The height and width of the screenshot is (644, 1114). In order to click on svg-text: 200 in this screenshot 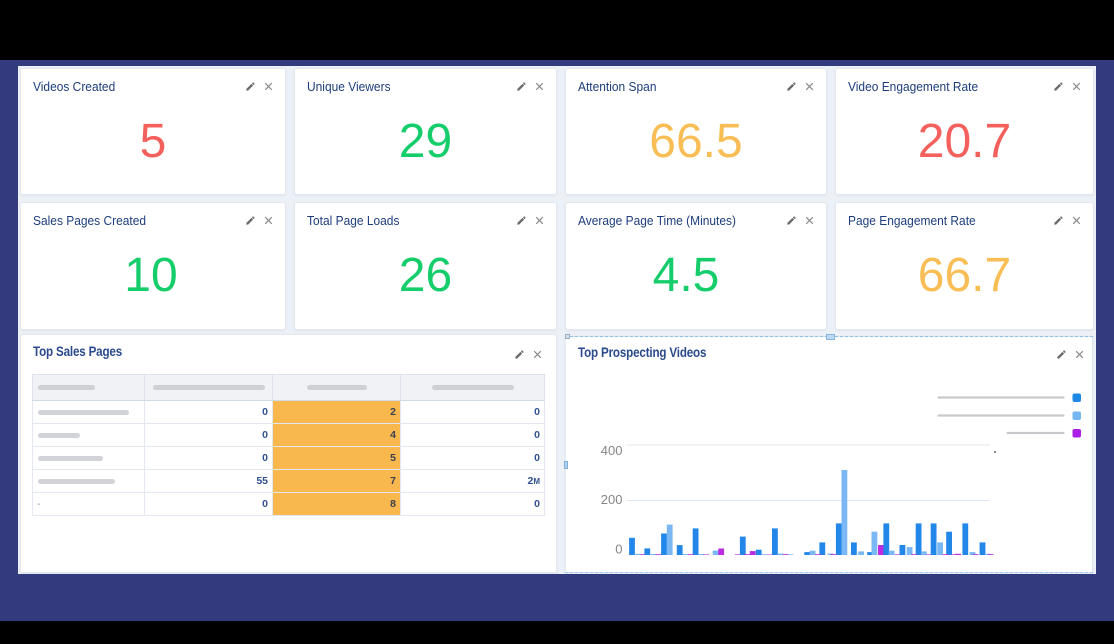, I will do `click(612, 499)`.